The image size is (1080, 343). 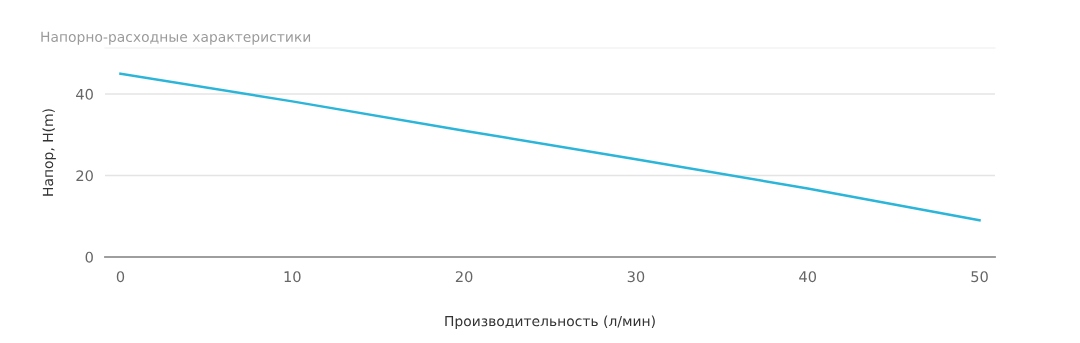 What do you see at coordinates (49, 152) in the screenshot?
I see `y-axis-title: Напор, H(m)` at bounding box center [49, 152].